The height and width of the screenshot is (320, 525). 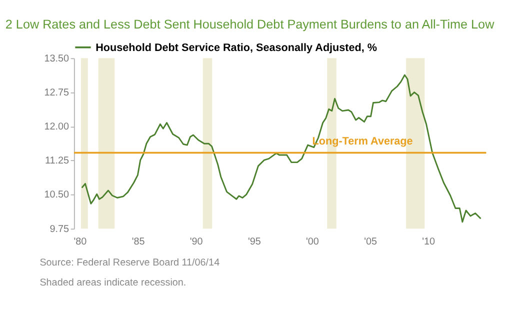 What do you see at coordinates (139, 242) in the screenshot?
I see `x-tick-label: '85` at bounding box center [139, 242].